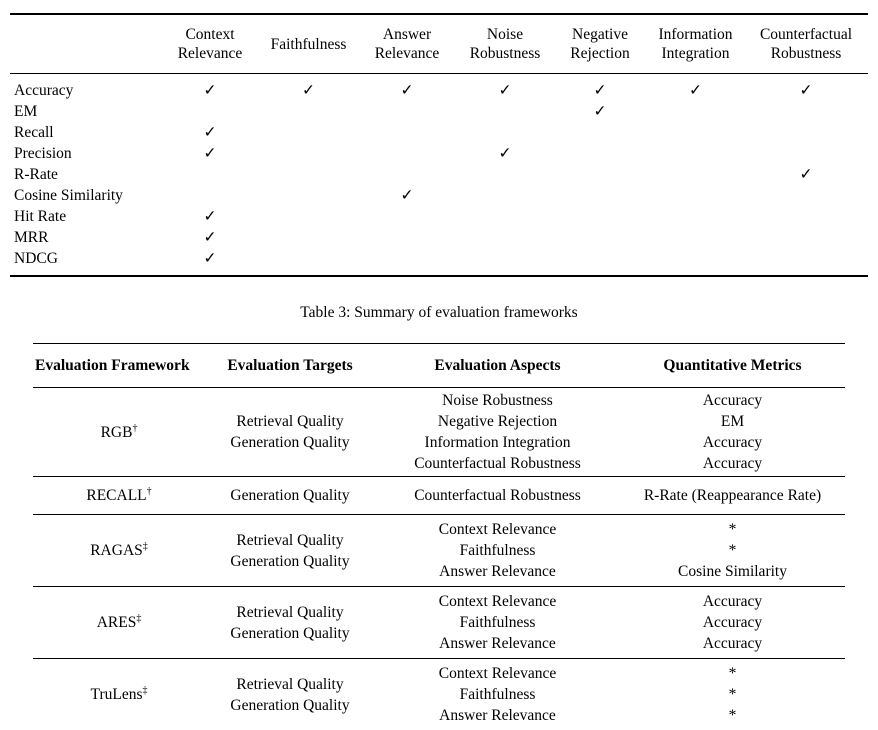 The height and width of the screenshot is (730, 878). I want to click on column-header-negative-rejection: Negative Rejection, so click(600, 44).